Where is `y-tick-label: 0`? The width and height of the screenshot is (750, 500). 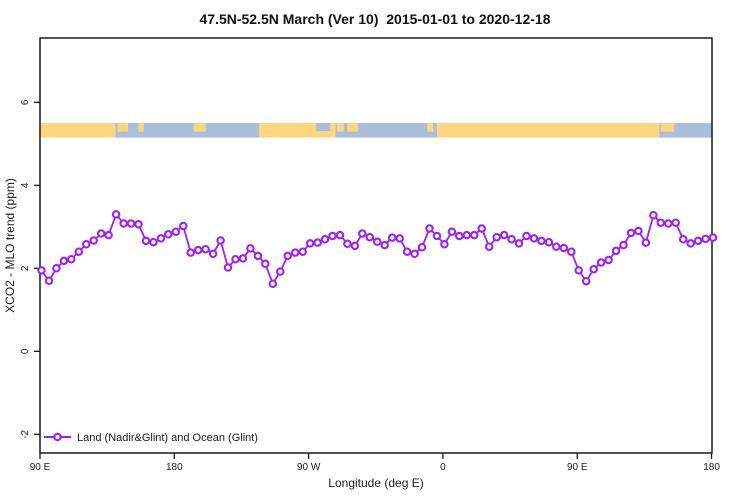 y-tick-label: 0 is located at coordinates (25, 351).